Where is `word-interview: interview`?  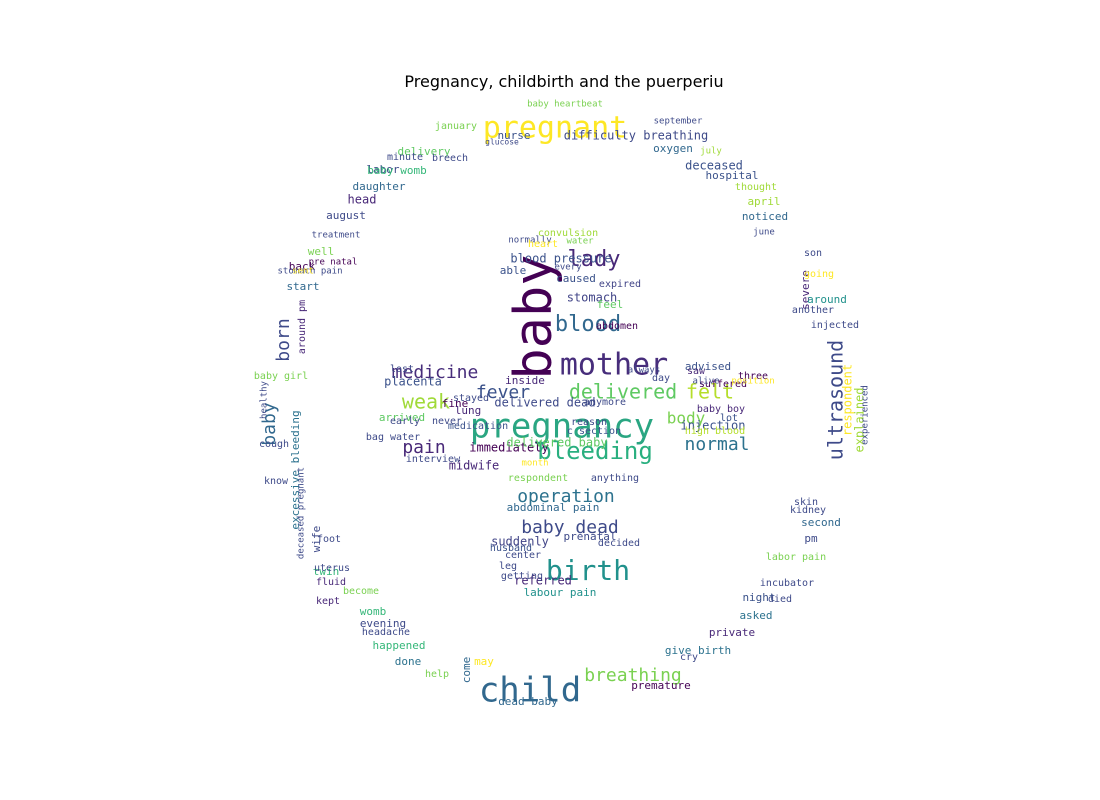
word-interview: interview is located at coordinates (433, 459).